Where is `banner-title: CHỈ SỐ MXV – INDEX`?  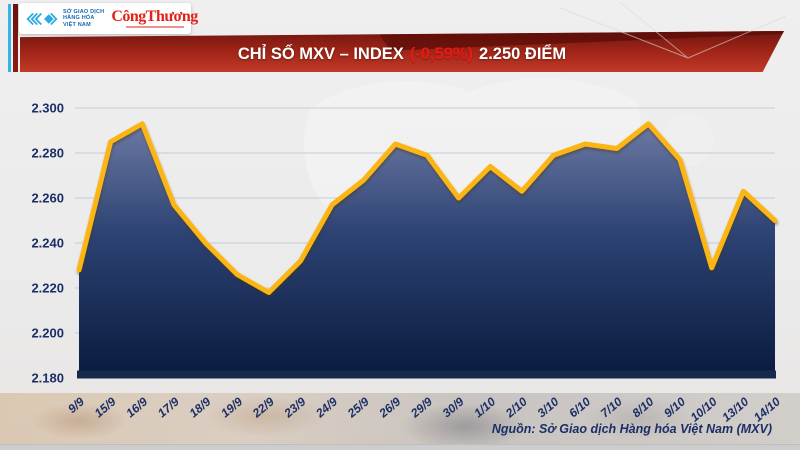
banner-title: CHỈ SỐ MXV – INDEX is located at coordinates (320, 53).